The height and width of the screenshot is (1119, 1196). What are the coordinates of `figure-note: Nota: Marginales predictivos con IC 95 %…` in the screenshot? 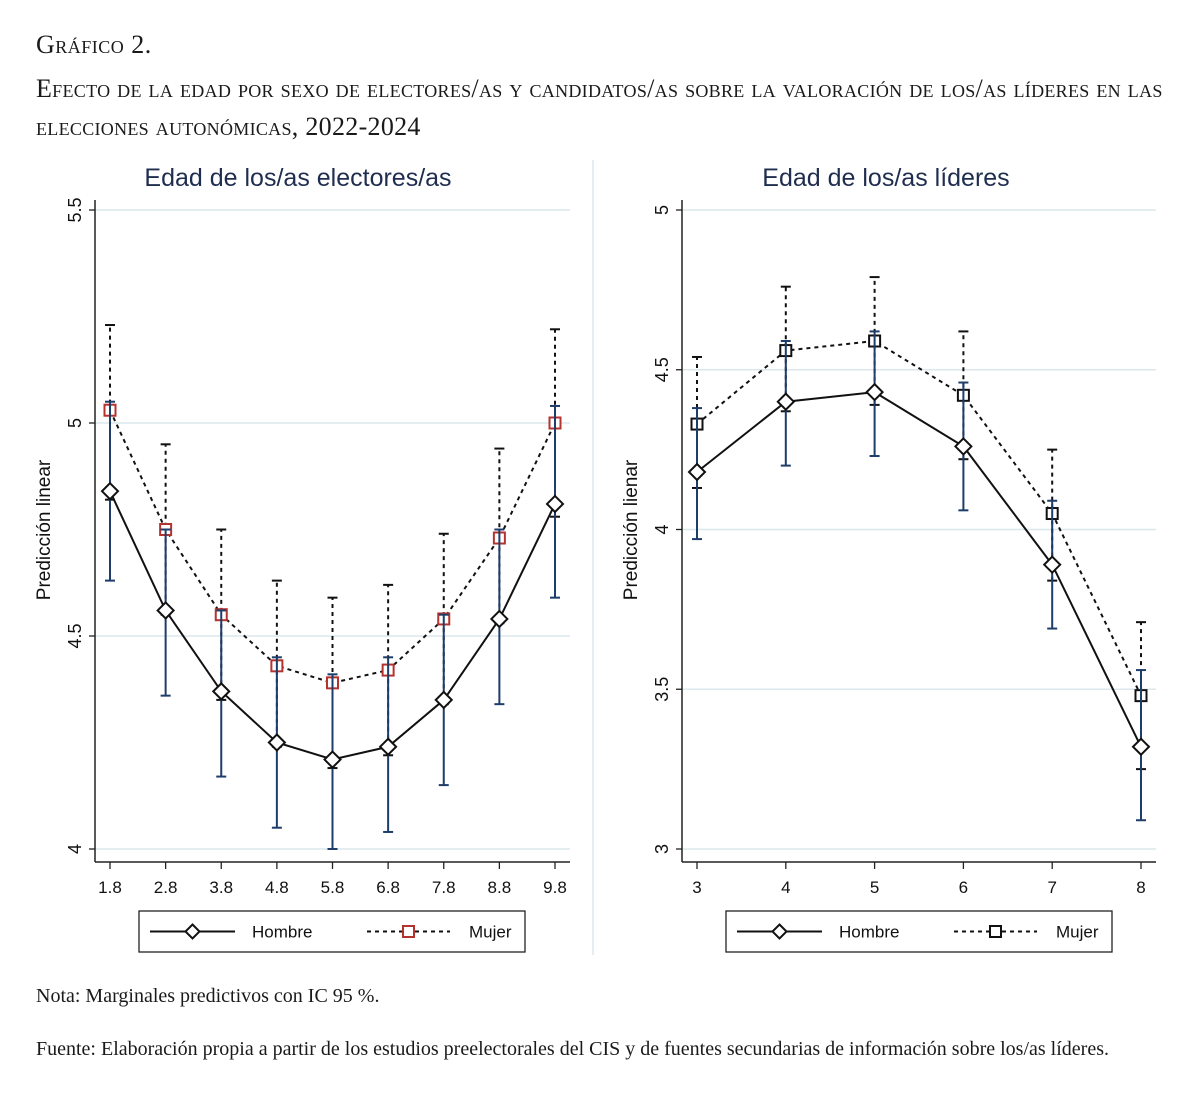 It's located at (208, 996).